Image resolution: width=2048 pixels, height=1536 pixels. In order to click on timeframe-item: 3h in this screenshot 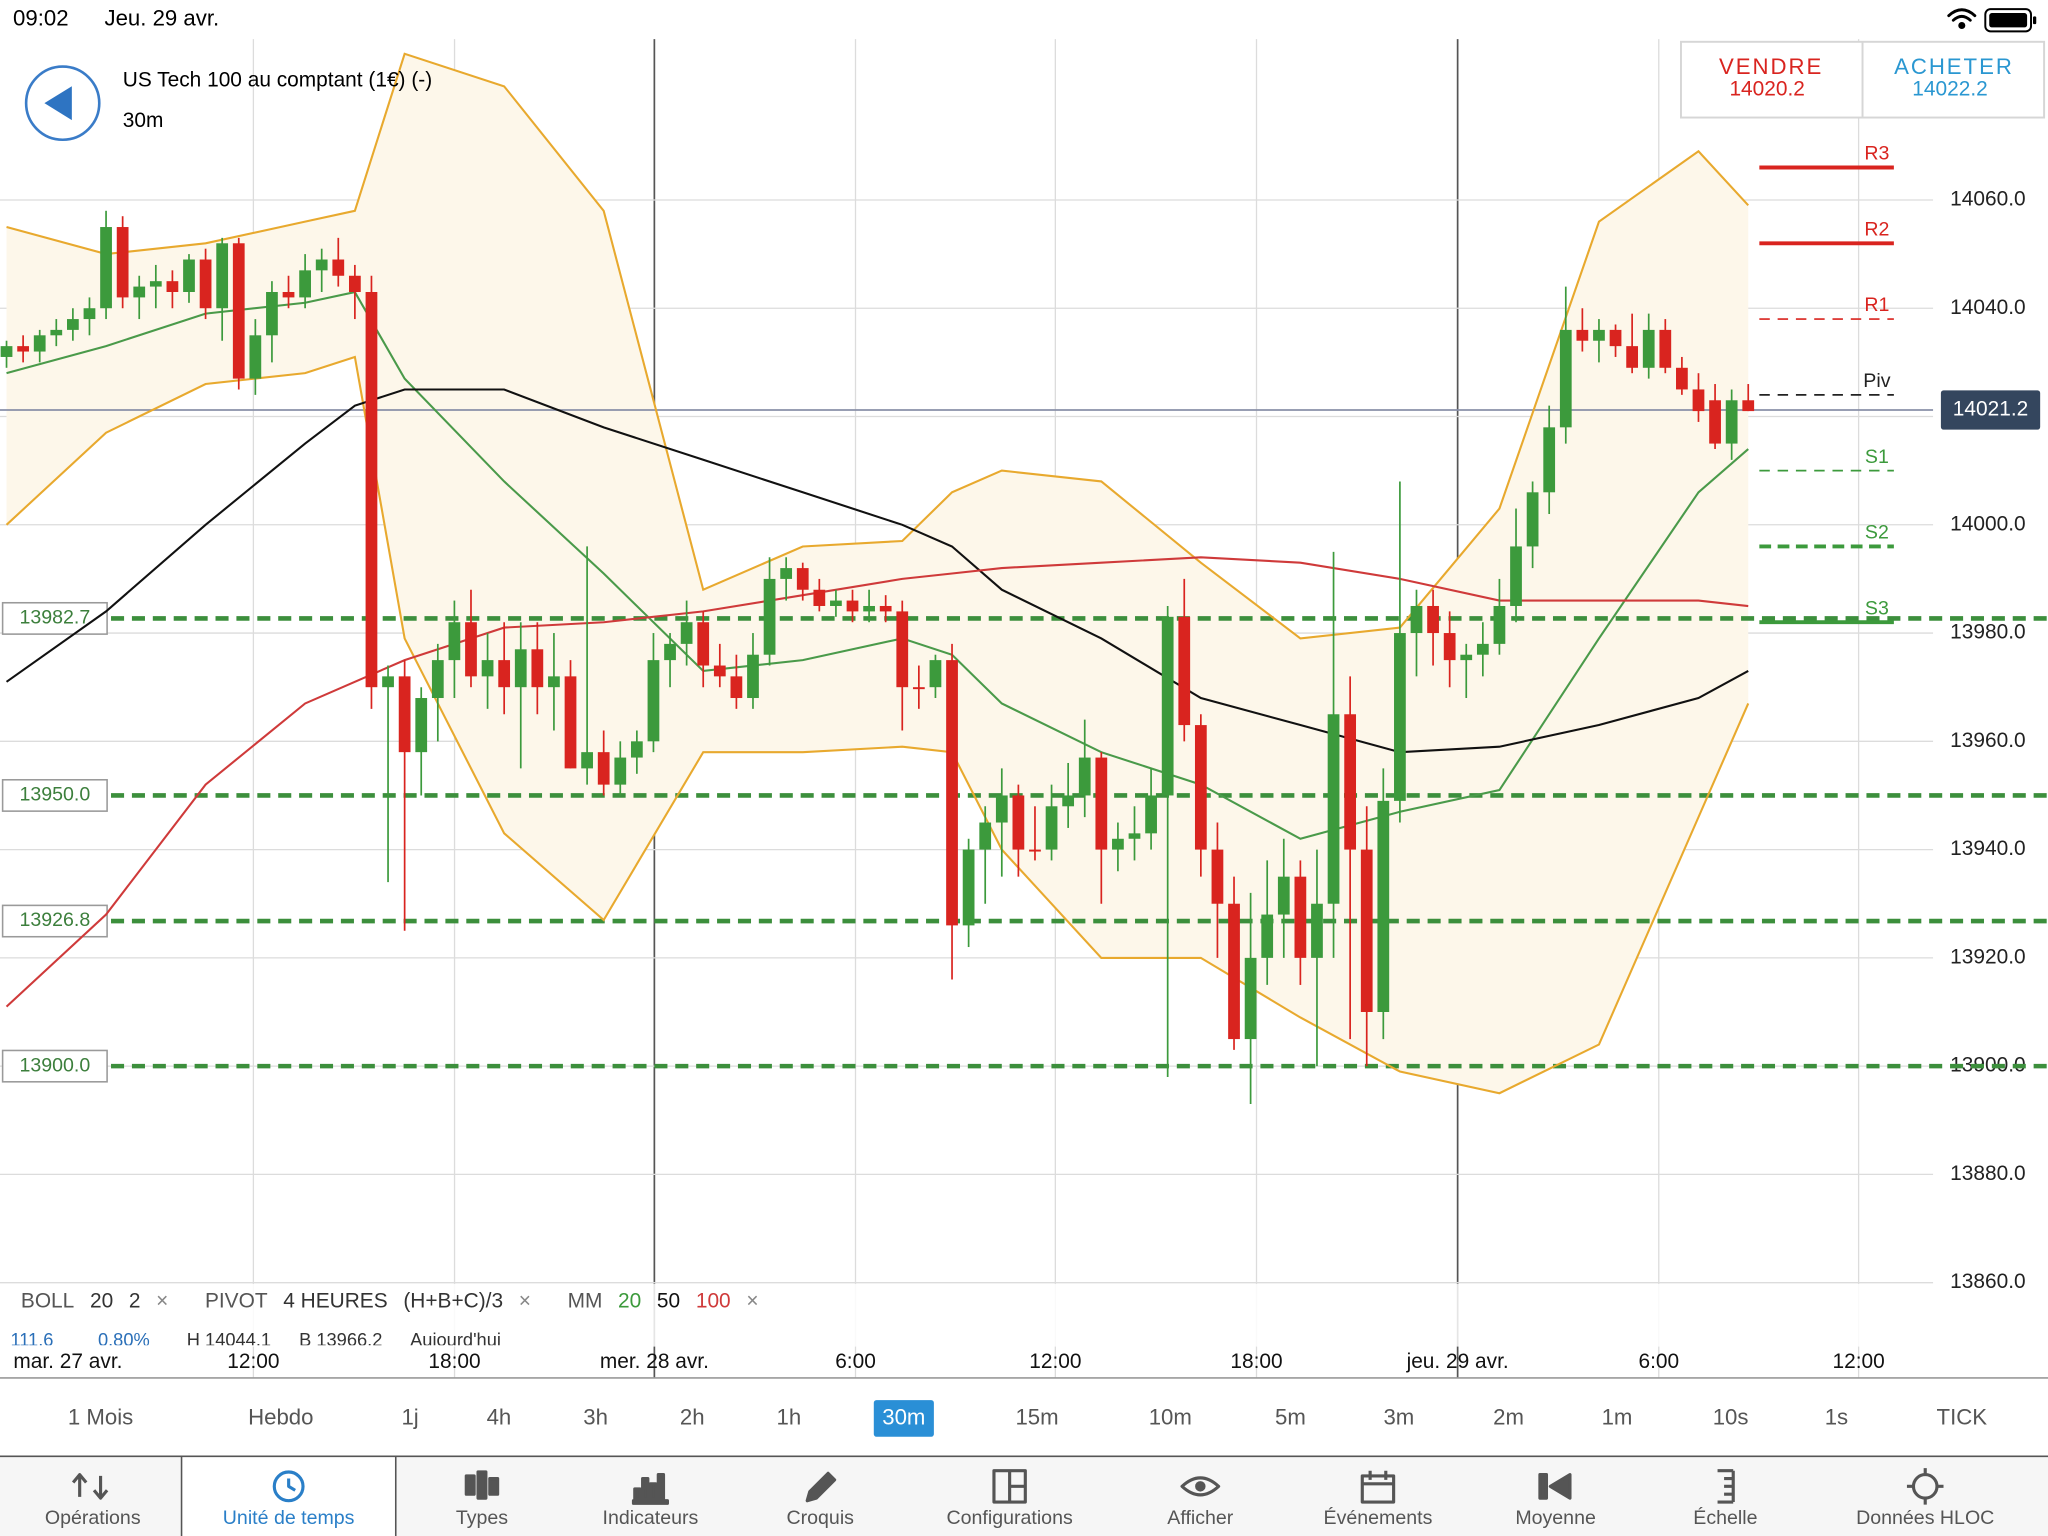, I will do `click(595, 1416)`.